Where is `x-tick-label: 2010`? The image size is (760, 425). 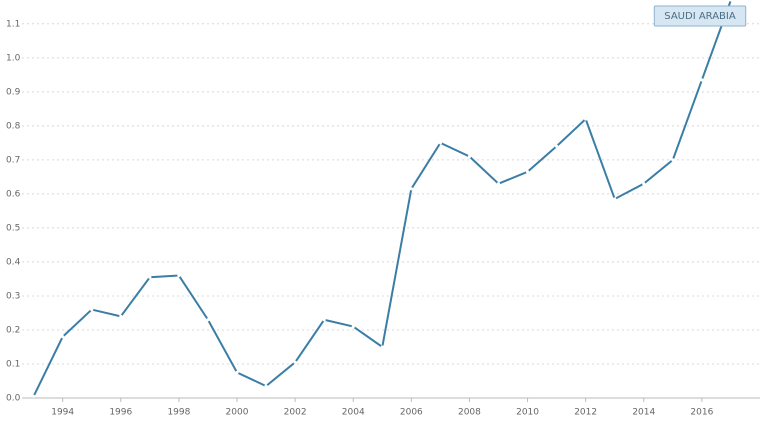 x-tick-label: 2010 is located at coordinates (527, 413).